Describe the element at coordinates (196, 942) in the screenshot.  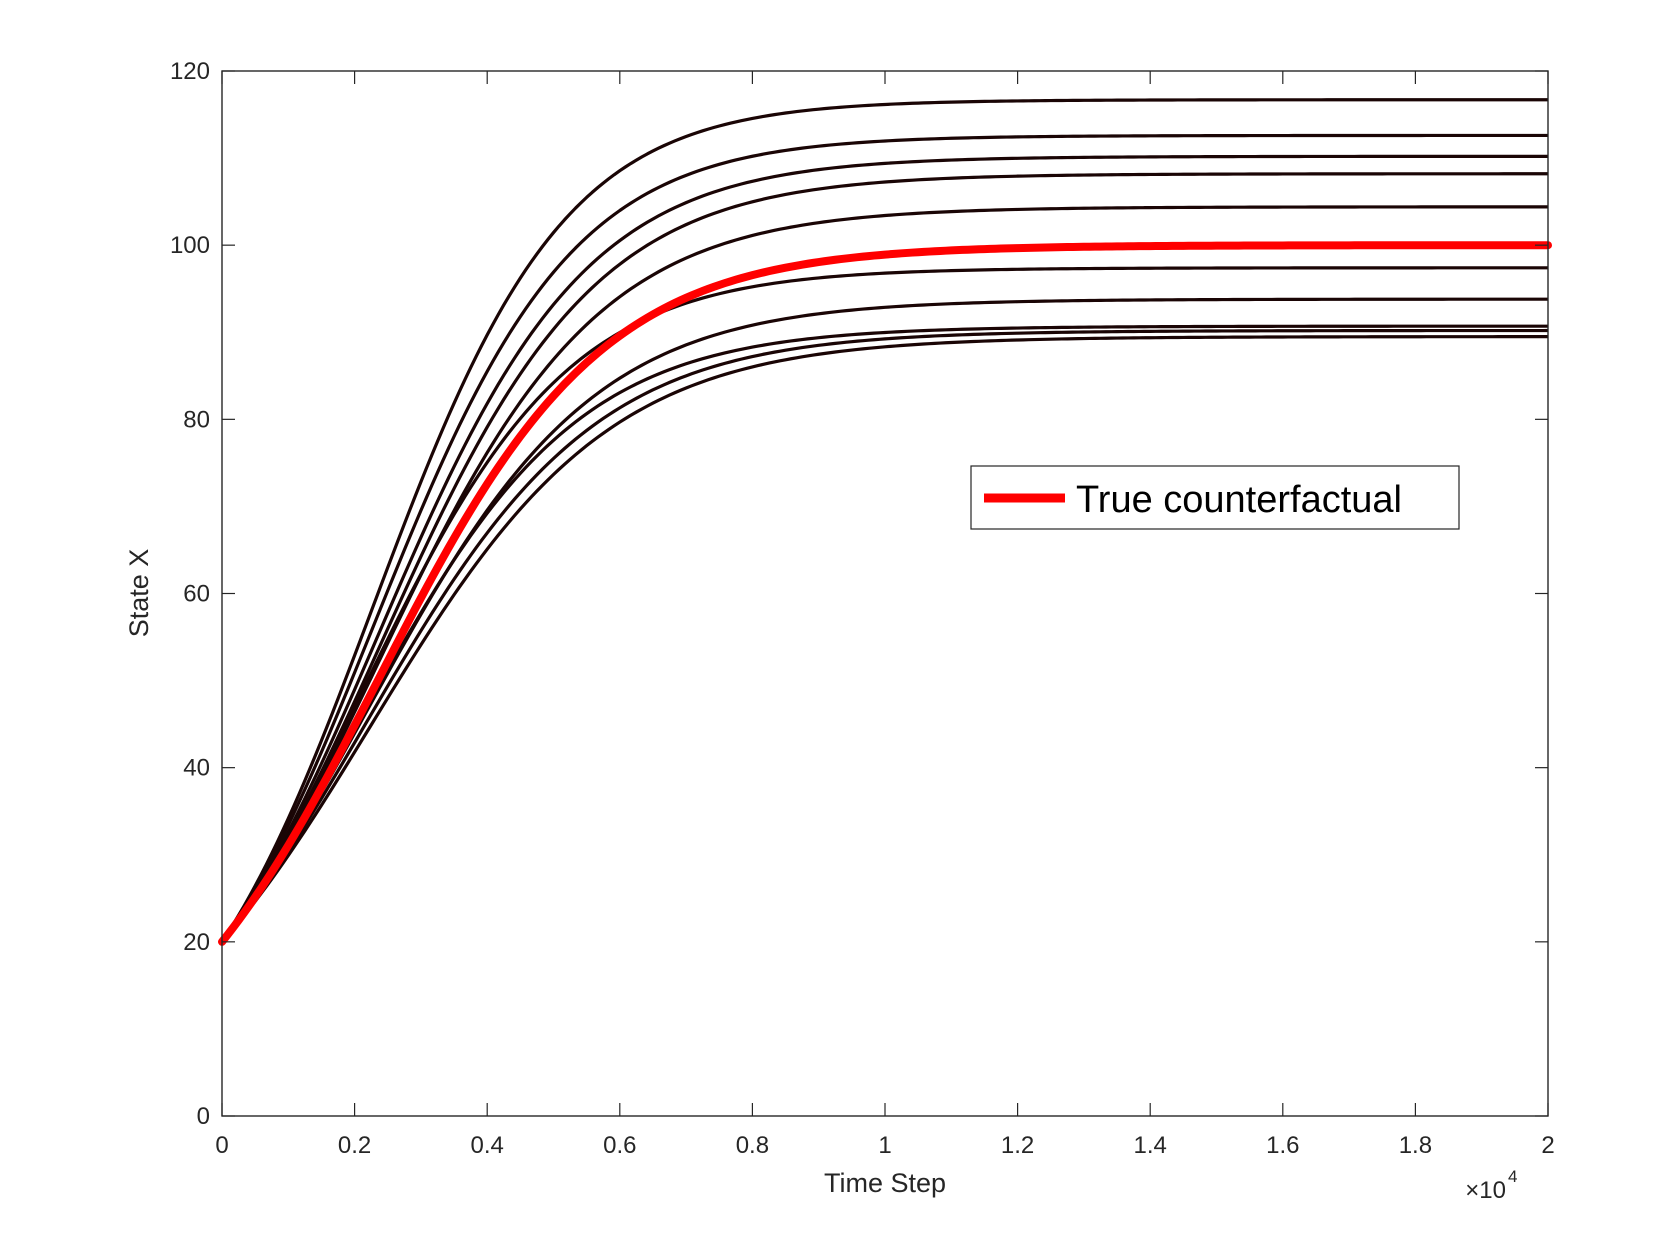
I see `y-tick-label: 20` at that location.